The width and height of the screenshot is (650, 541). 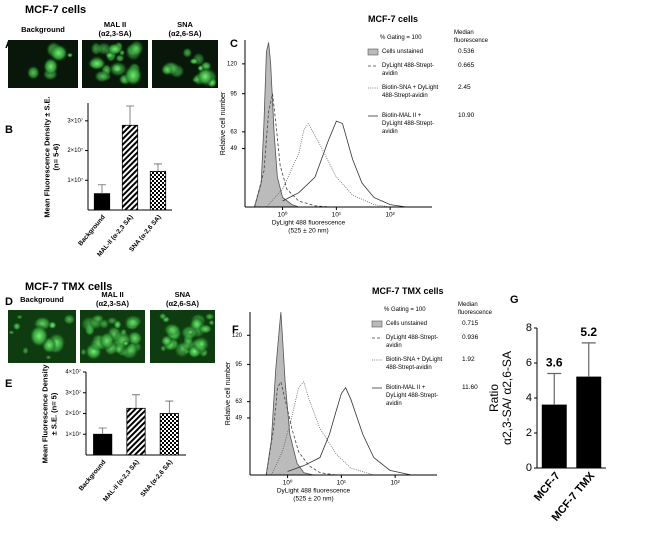 What do you see at coordinates (470, 323) in the screenshot?
I see `median-value: 0.715` at bounding box center [470, 323].